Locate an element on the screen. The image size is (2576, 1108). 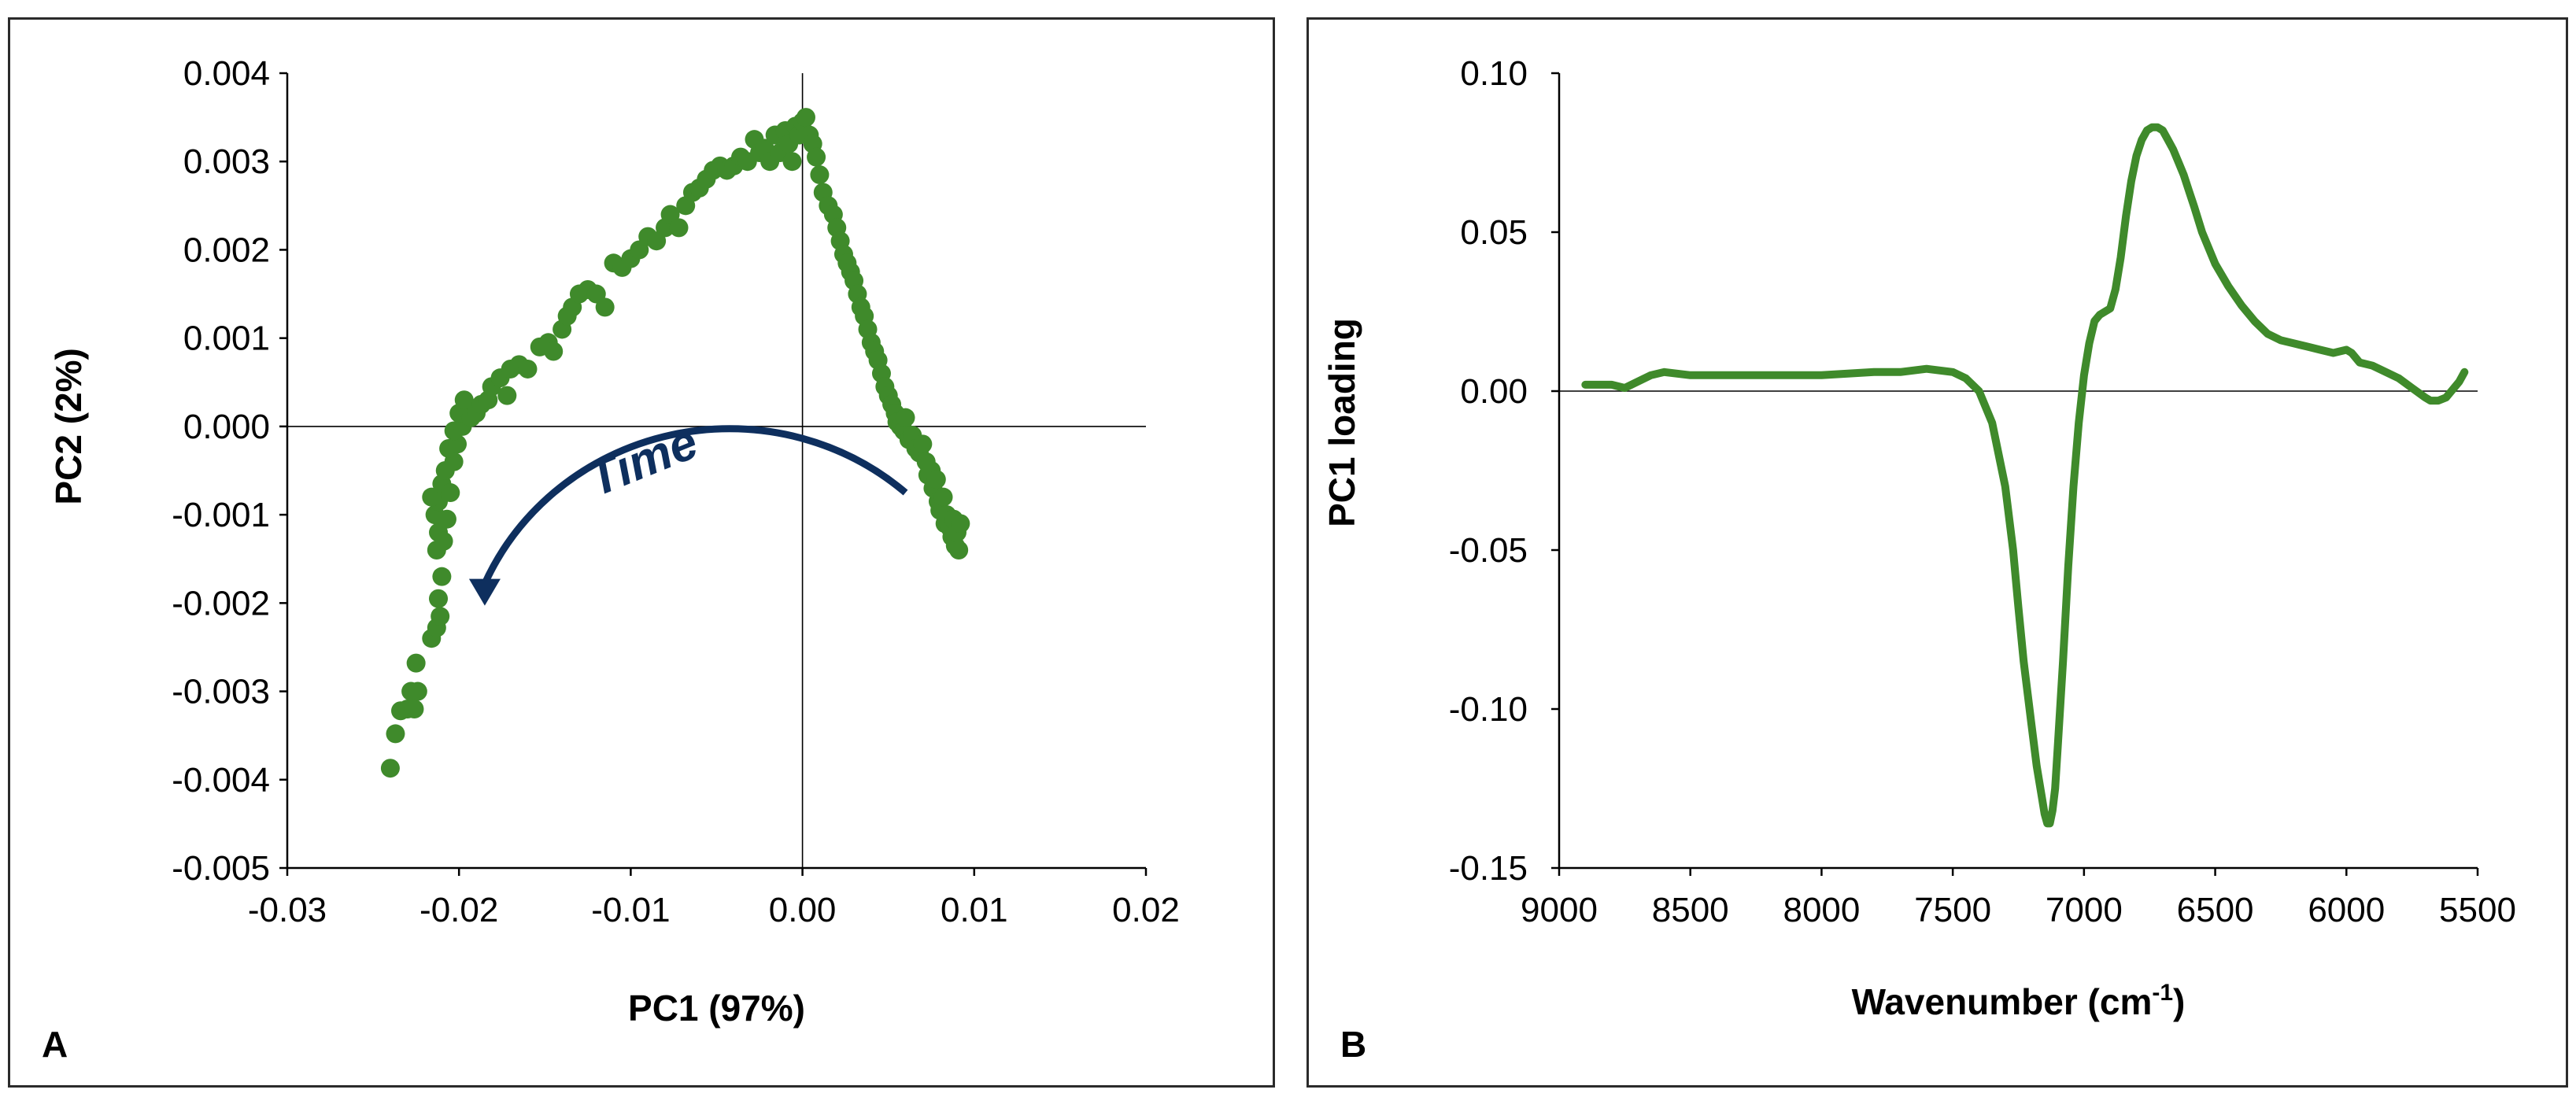
y-tick-label: -0.001 is located at coordinates (221, 515).